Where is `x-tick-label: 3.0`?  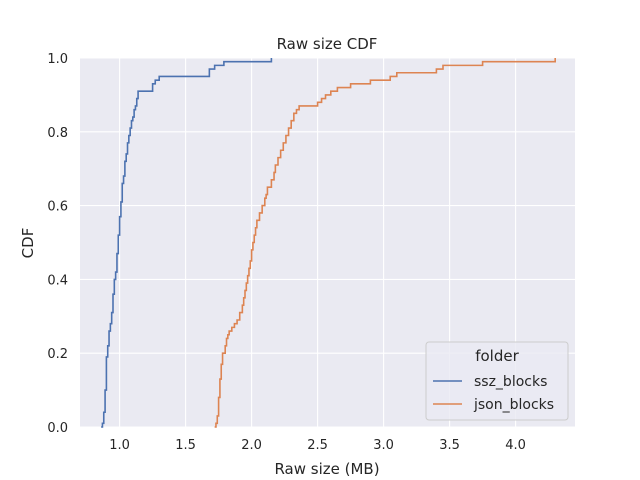
x-tick-label: 3.0 is located at coordinates (383, 445).